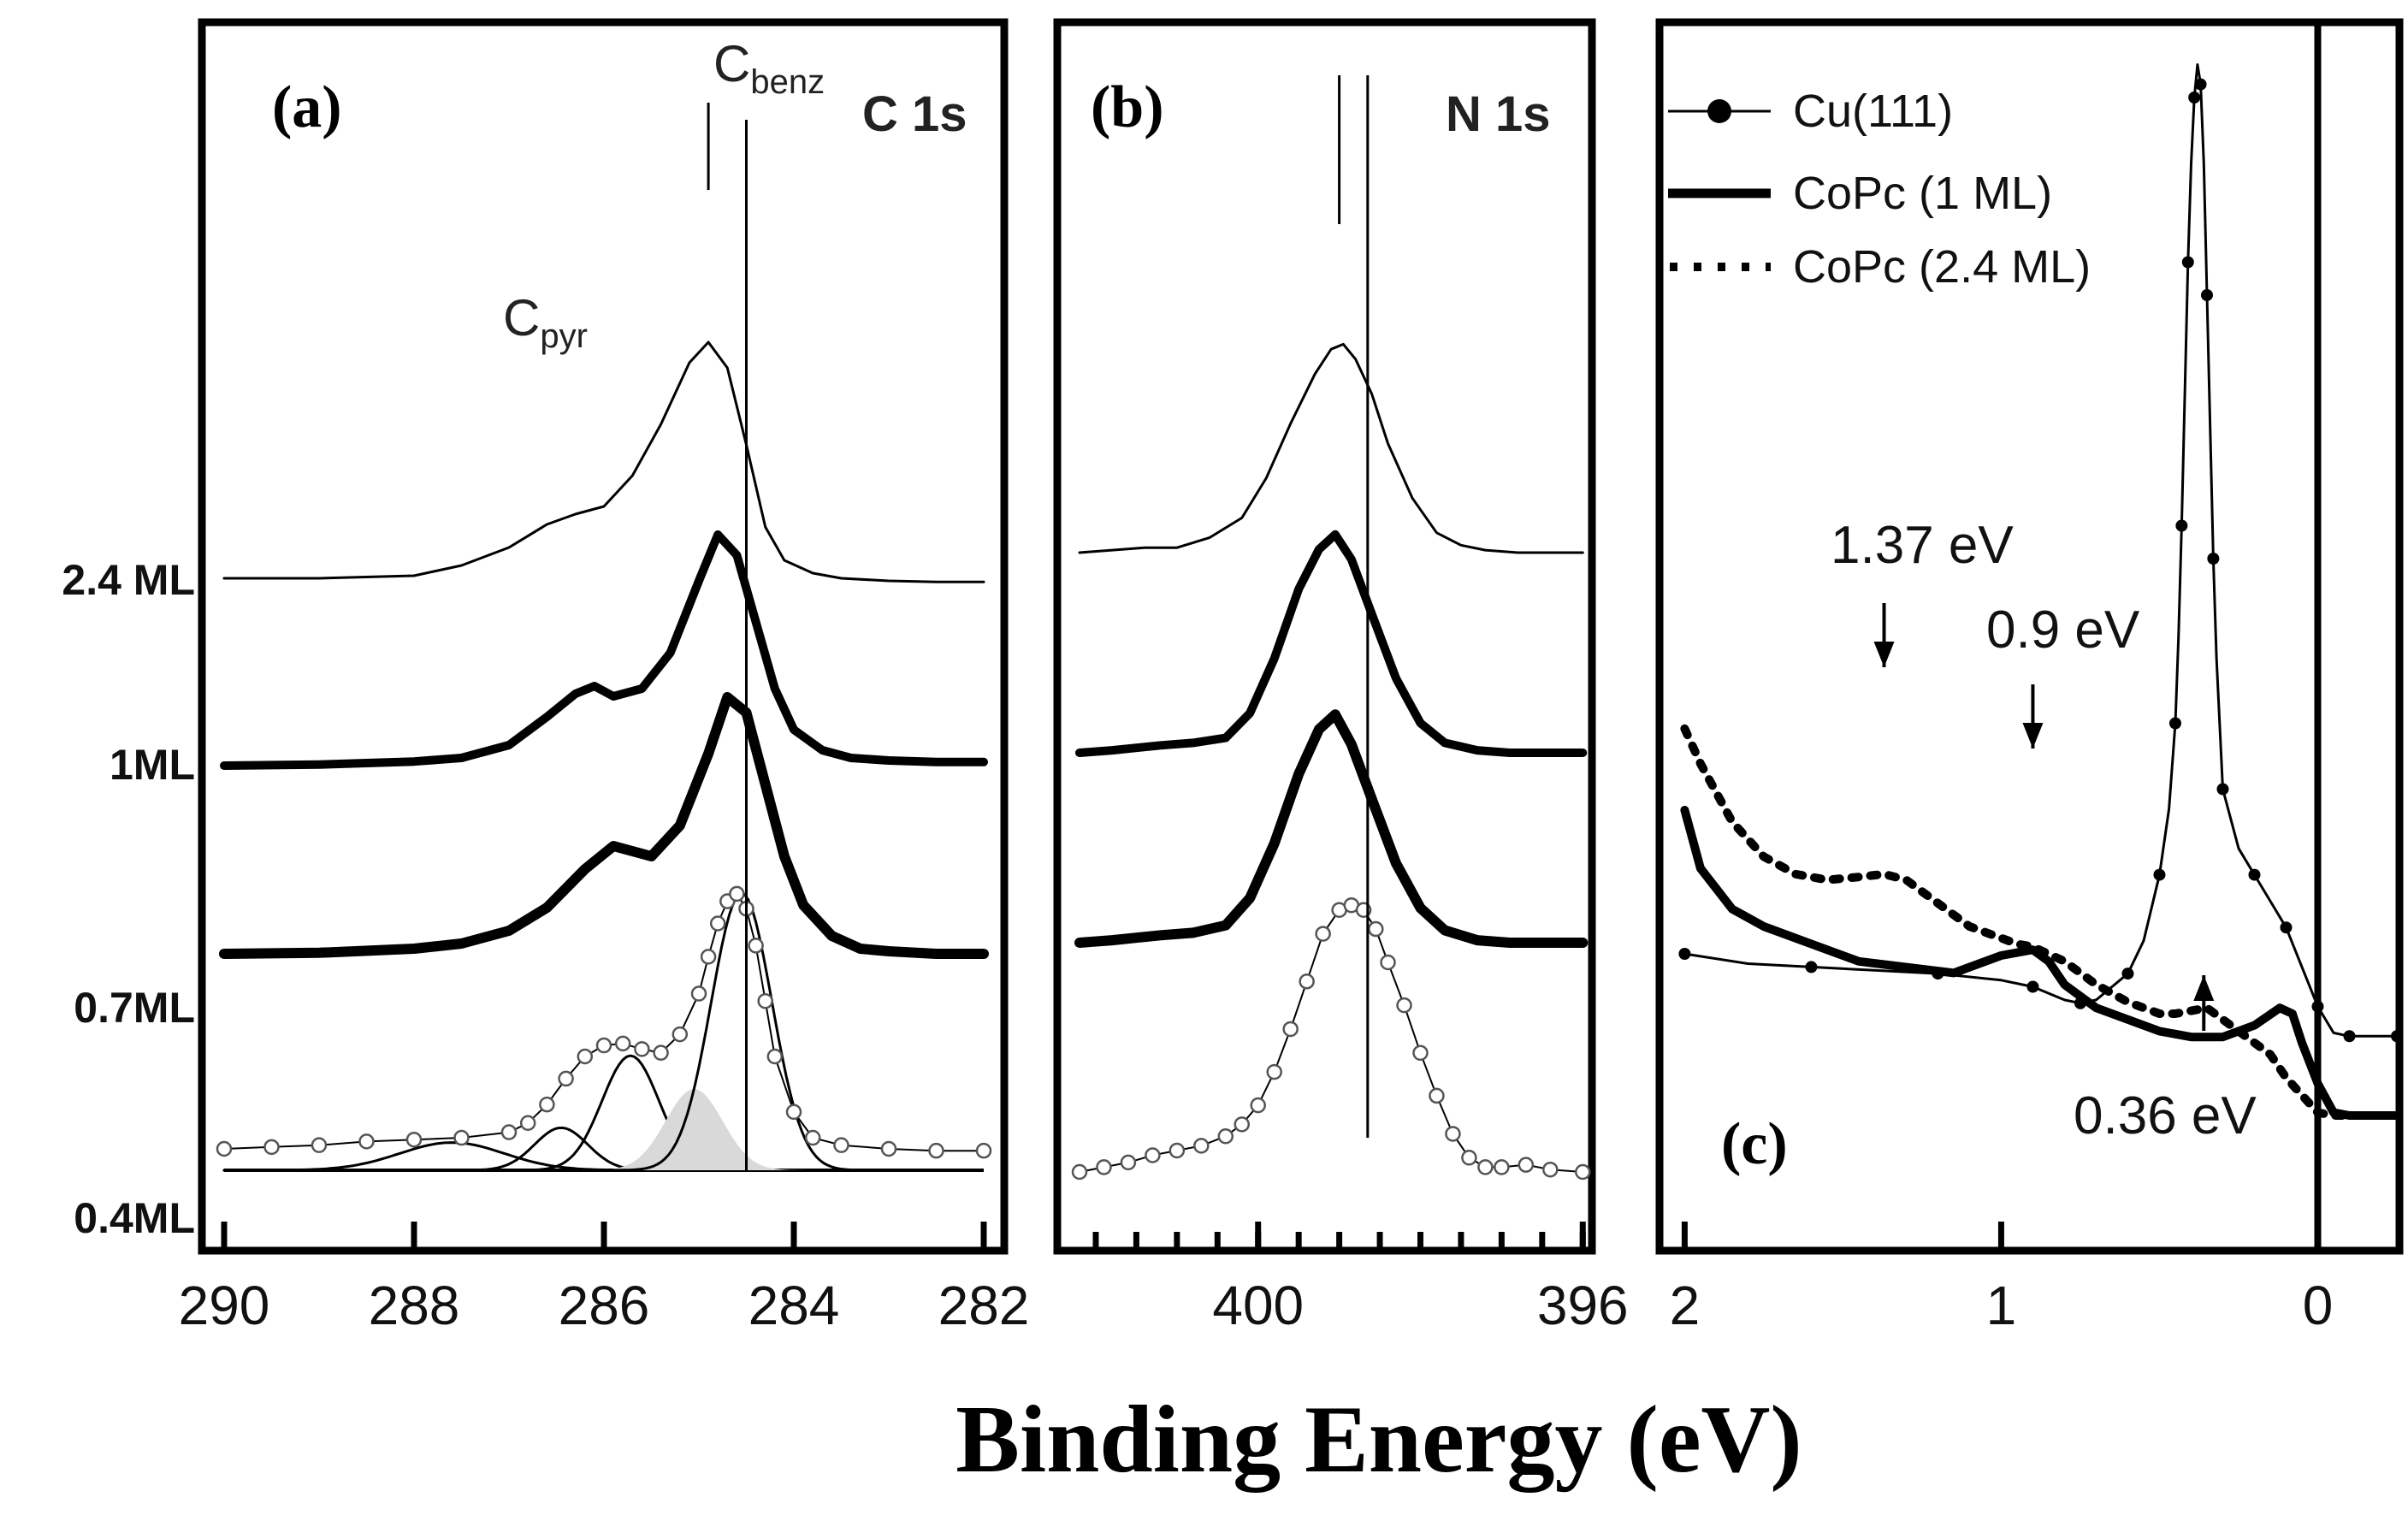 The width and height of the screenshot is (2408, 1515). What do you see at coordinates (1331, 448) in the screenshot?
I see `series-b-24ml` at bounding box center [1331, 448].